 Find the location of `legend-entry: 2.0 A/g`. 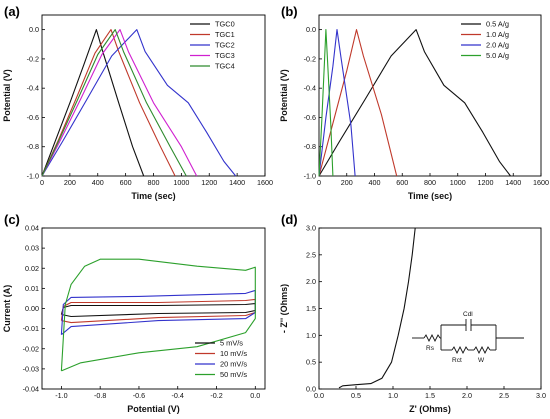

legend-entry: 2.0 A/g is located at coordinates (497, 45).